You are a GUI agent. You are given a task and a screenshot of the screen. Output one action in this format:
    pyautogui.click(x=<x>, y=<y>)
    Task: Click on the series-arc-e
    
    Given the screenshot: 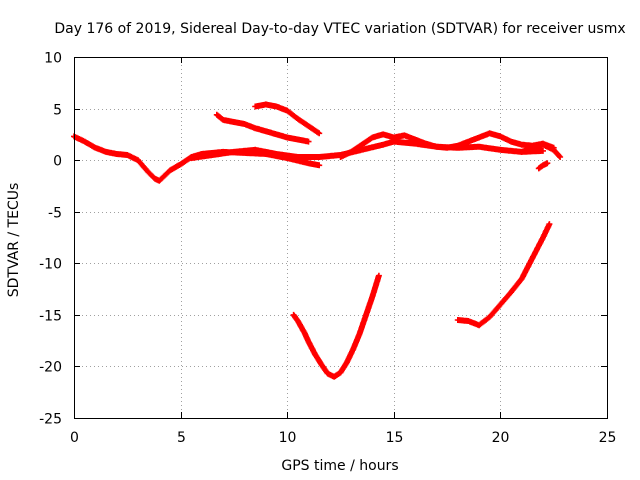 What is the action you would take?
    pyautogui.click(x=262, y=128)
    